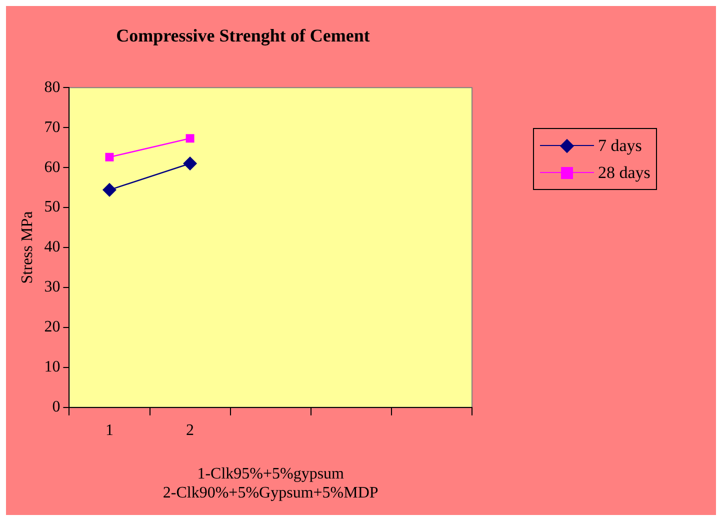 The image size is (722, 521). I want to click on y-tick-label: 20, so click(52, 327).